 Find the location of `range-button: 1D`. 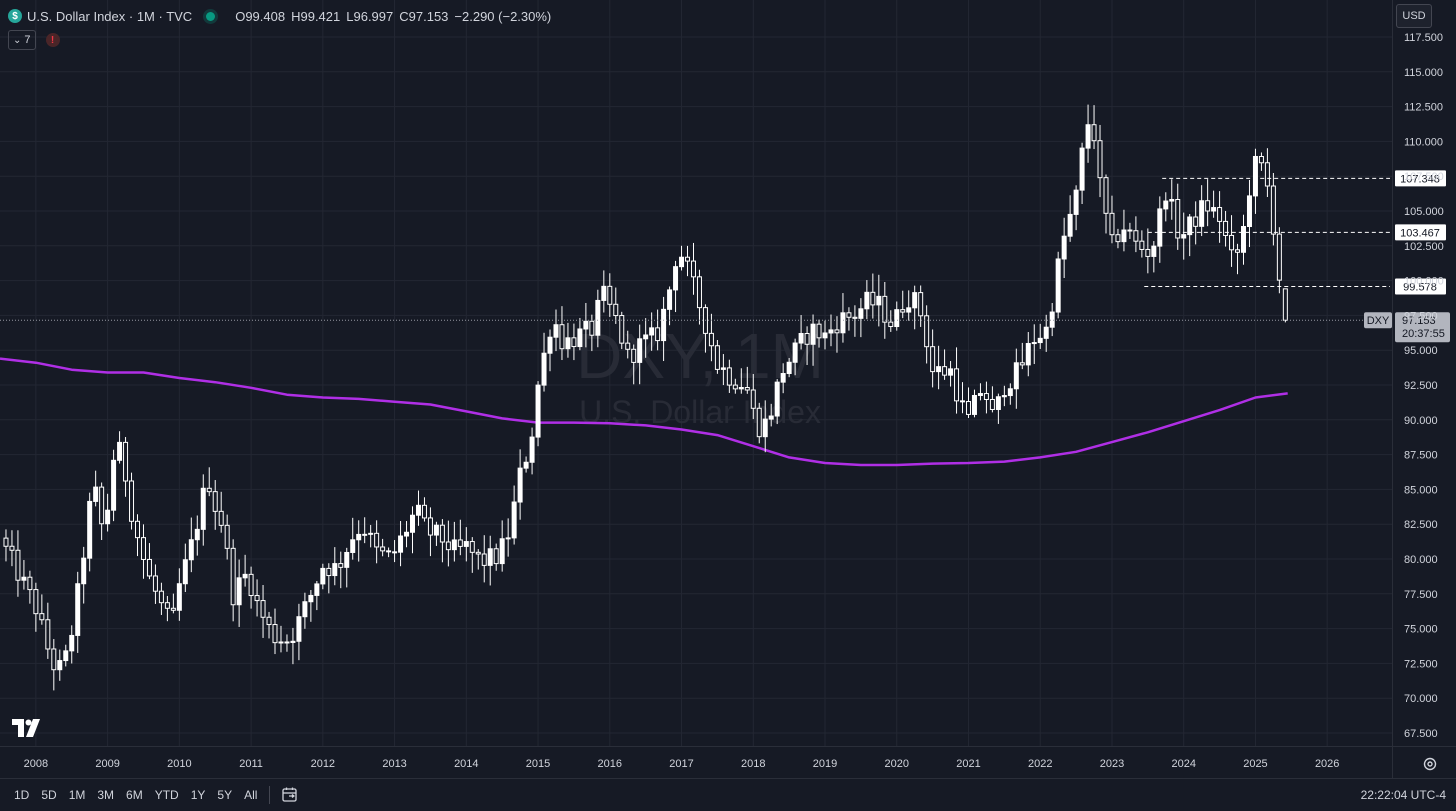

range-button: 1D is located at coordinates (22, 795).